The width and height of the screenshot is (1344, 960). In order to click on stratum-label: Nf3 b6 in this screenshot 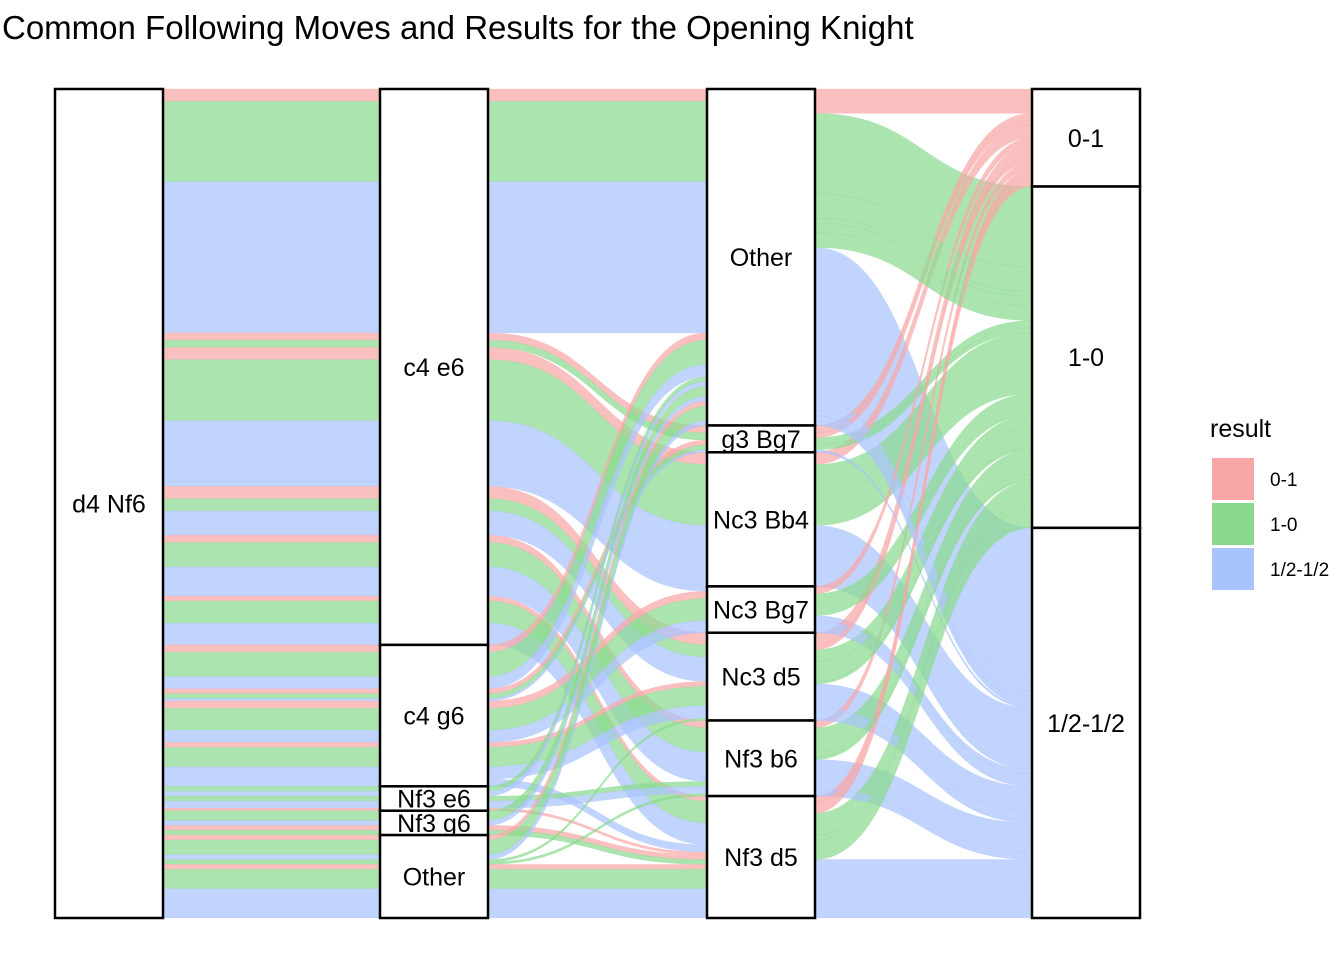, I will do `click(761, 759)`.